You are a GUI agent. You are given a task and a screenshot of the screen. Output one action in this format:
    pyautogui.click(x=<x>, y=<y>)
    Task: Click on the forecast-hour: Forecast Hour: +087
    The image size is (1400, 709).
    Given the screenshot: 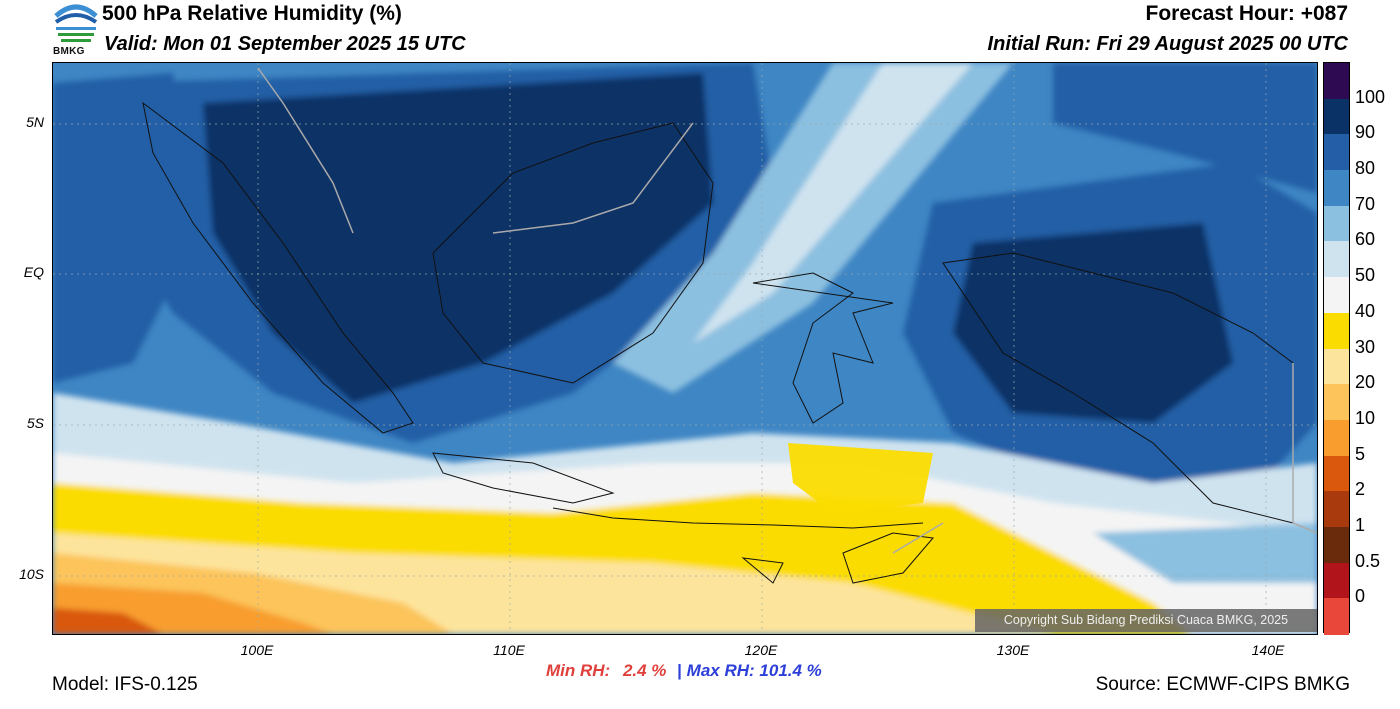 What is the action you would take?
    pyautogui.click(x=1247, y=13)
    